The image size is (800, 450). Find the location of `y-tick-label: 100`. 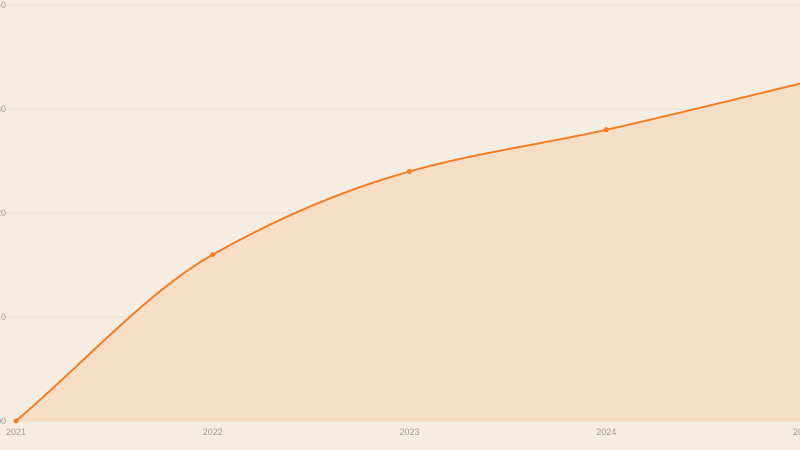

y-tick-label: 100 is located at coordinates (3, 421).